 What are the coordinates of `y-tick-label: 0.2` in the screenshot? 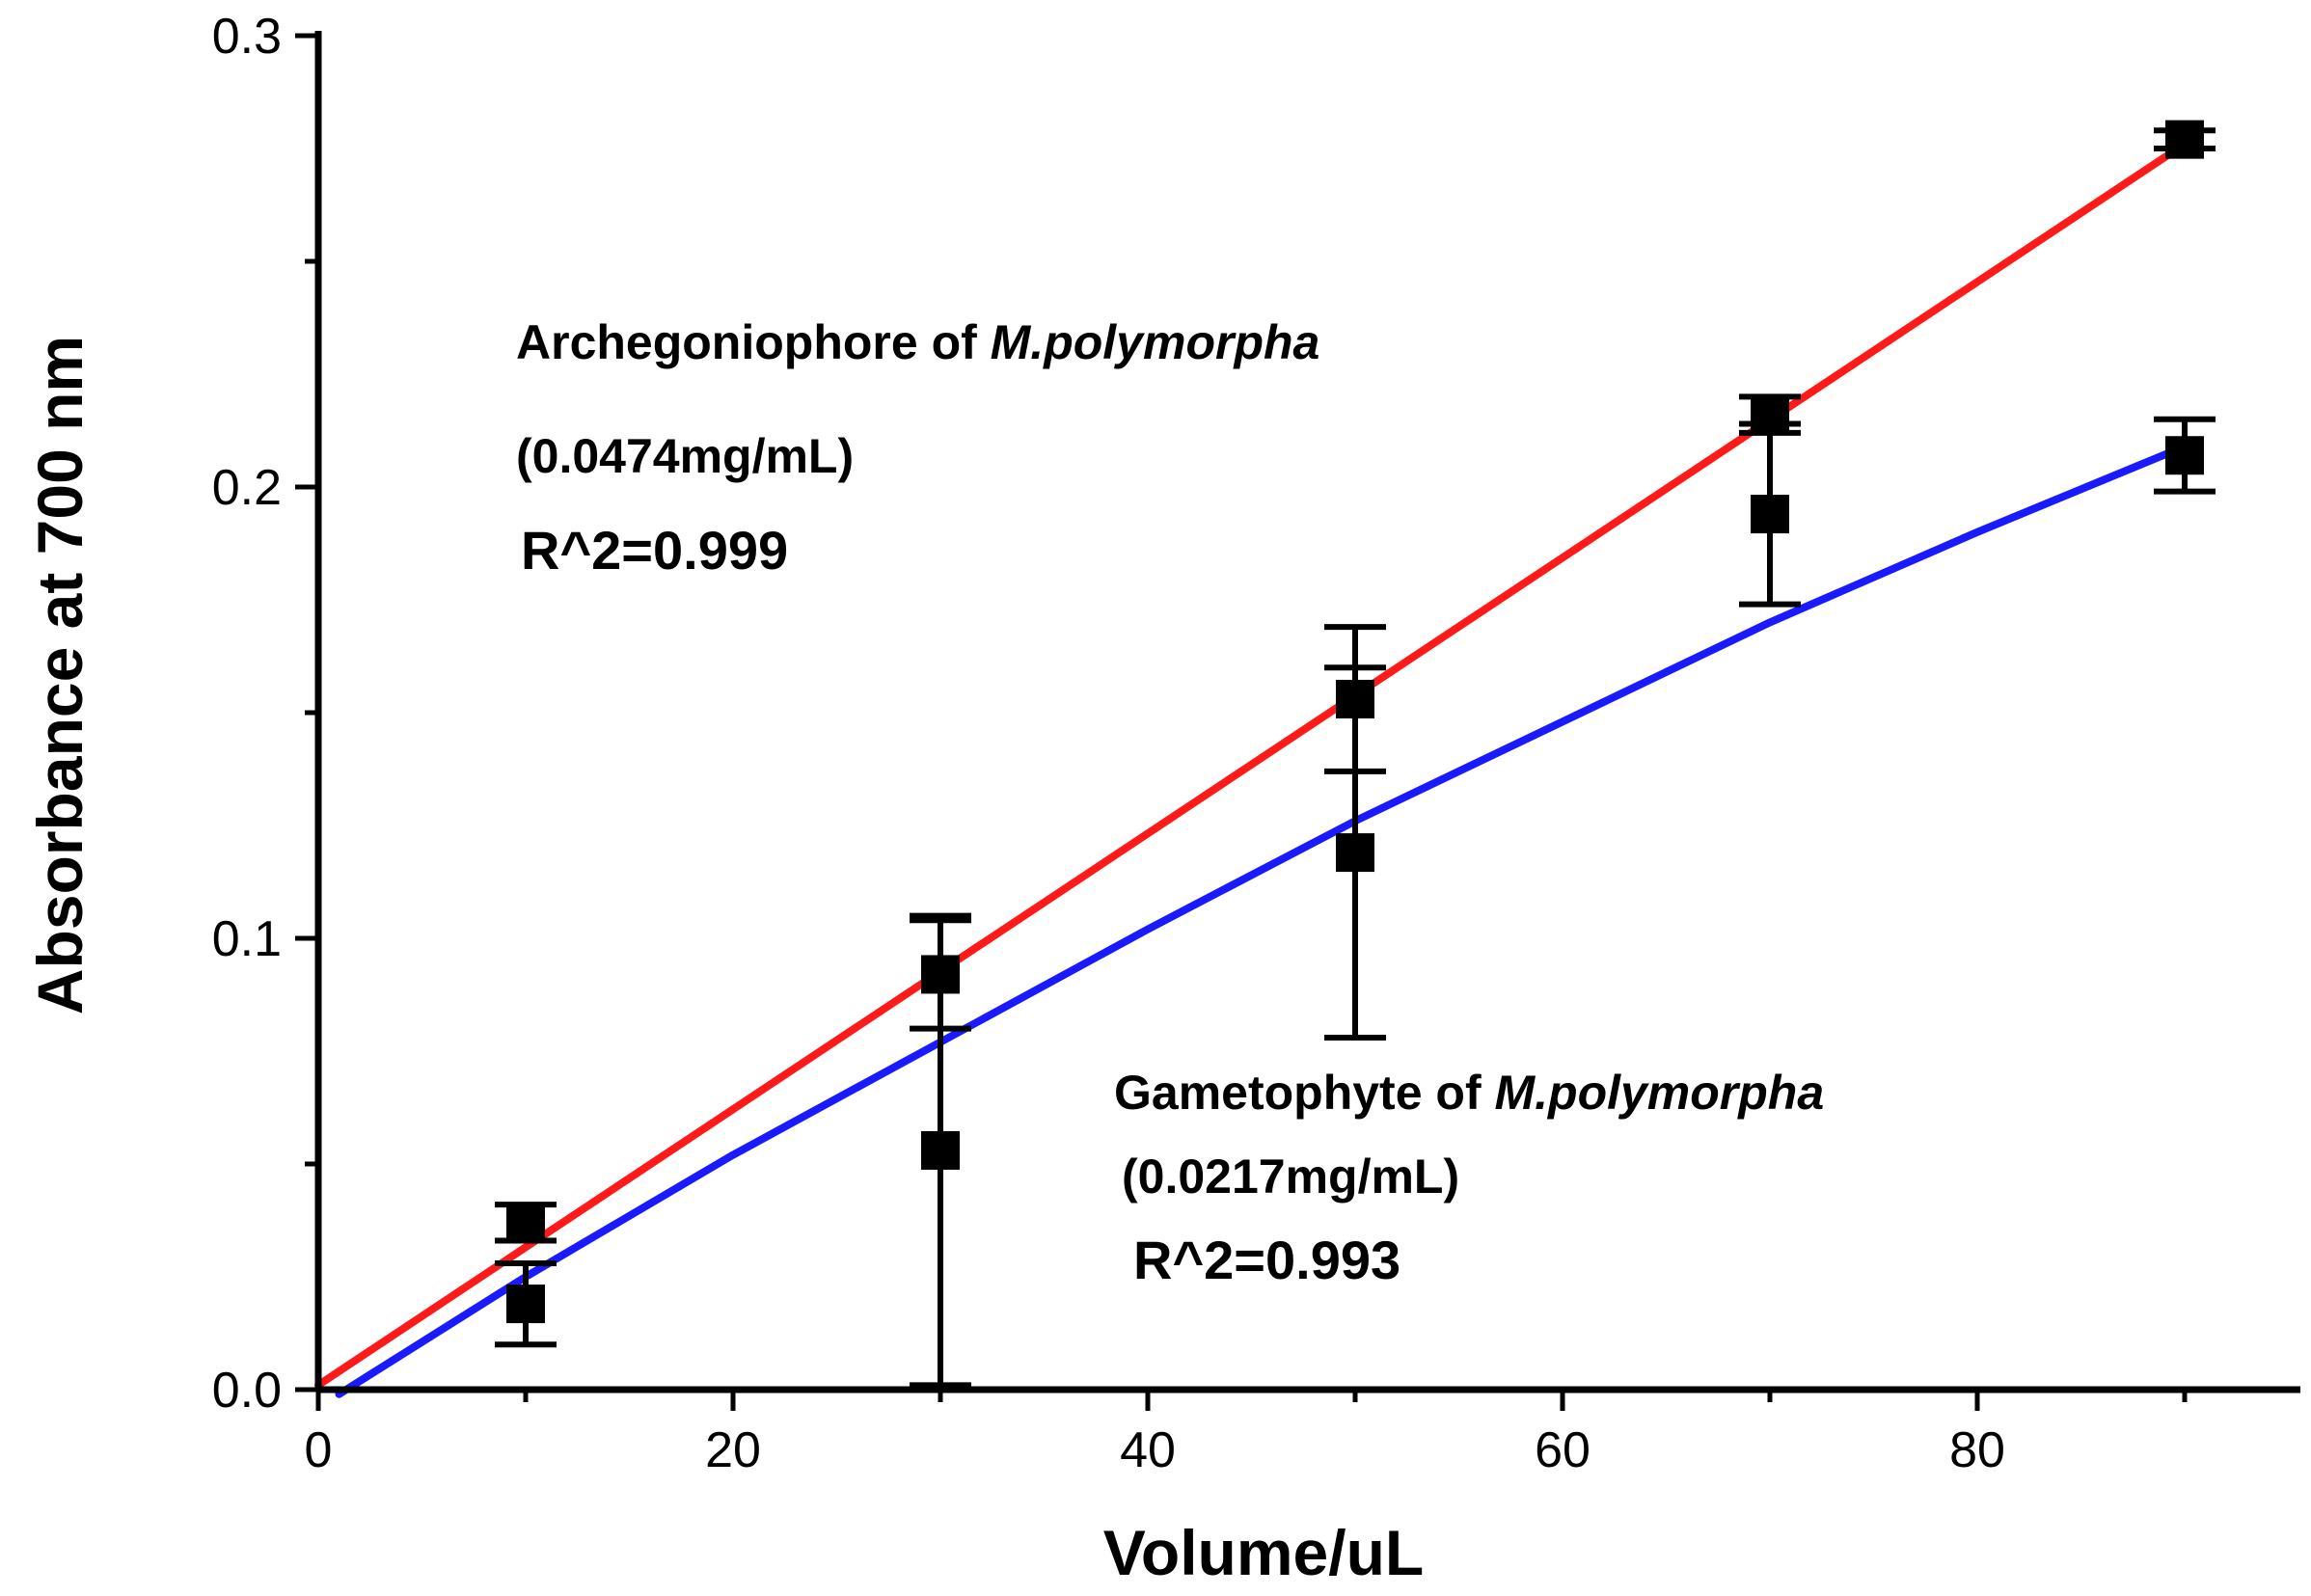 It's located at (247, 488).